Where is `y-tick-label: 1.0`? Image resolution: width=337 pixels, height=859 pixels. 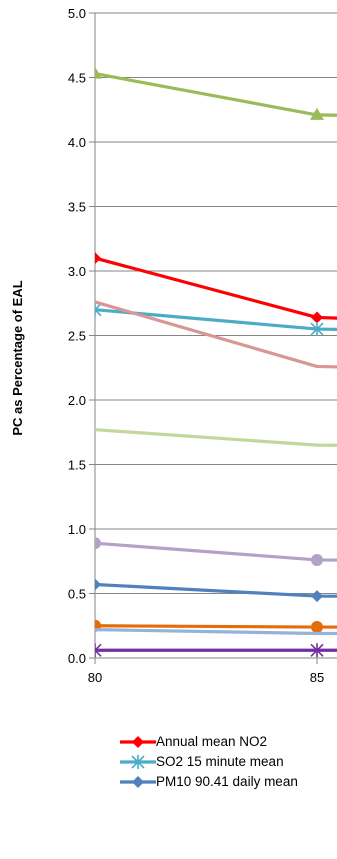 y-tick-label: 1.0 is located at coordinates (77, 529).